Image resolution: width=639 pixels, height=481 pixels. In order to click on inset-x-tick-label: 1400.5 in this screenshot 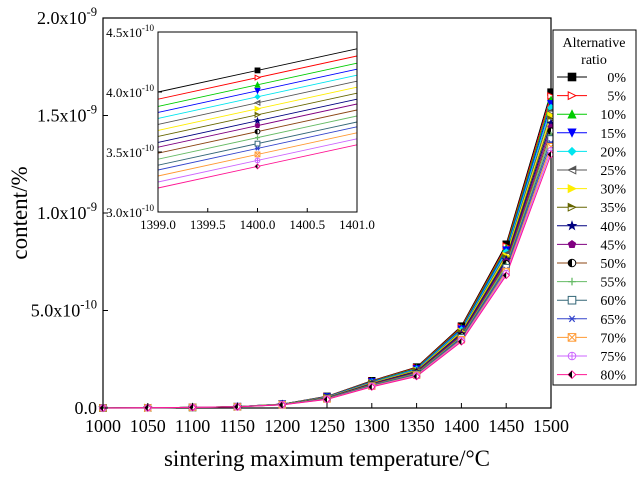, I will do `click(307, 224)`.